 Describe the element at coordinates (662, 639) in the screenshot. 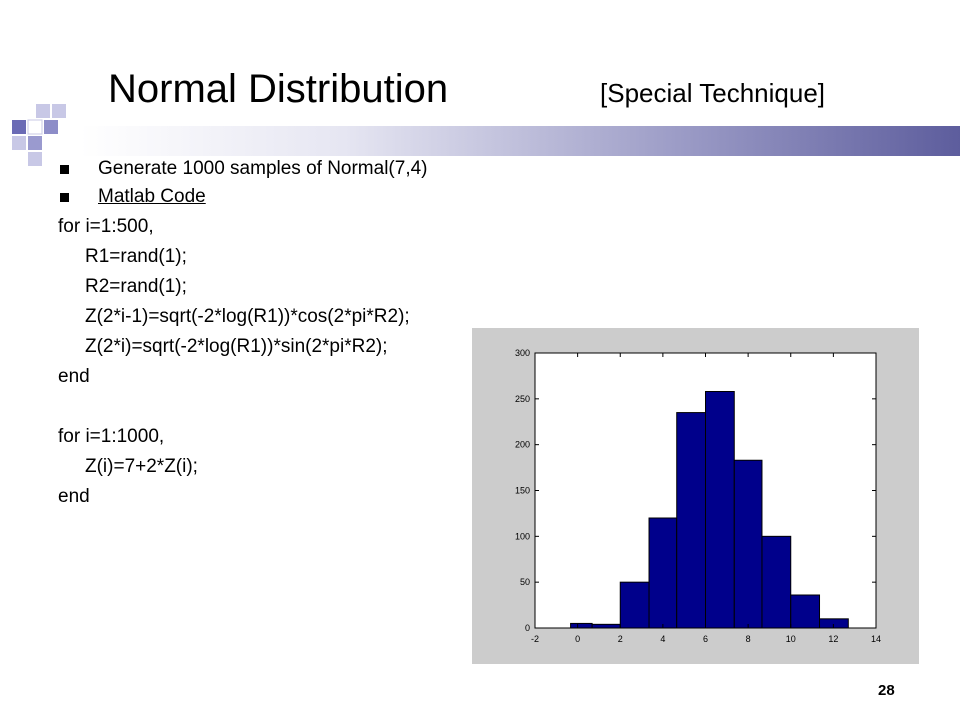

I see `x-tick-label: 4` at that location.